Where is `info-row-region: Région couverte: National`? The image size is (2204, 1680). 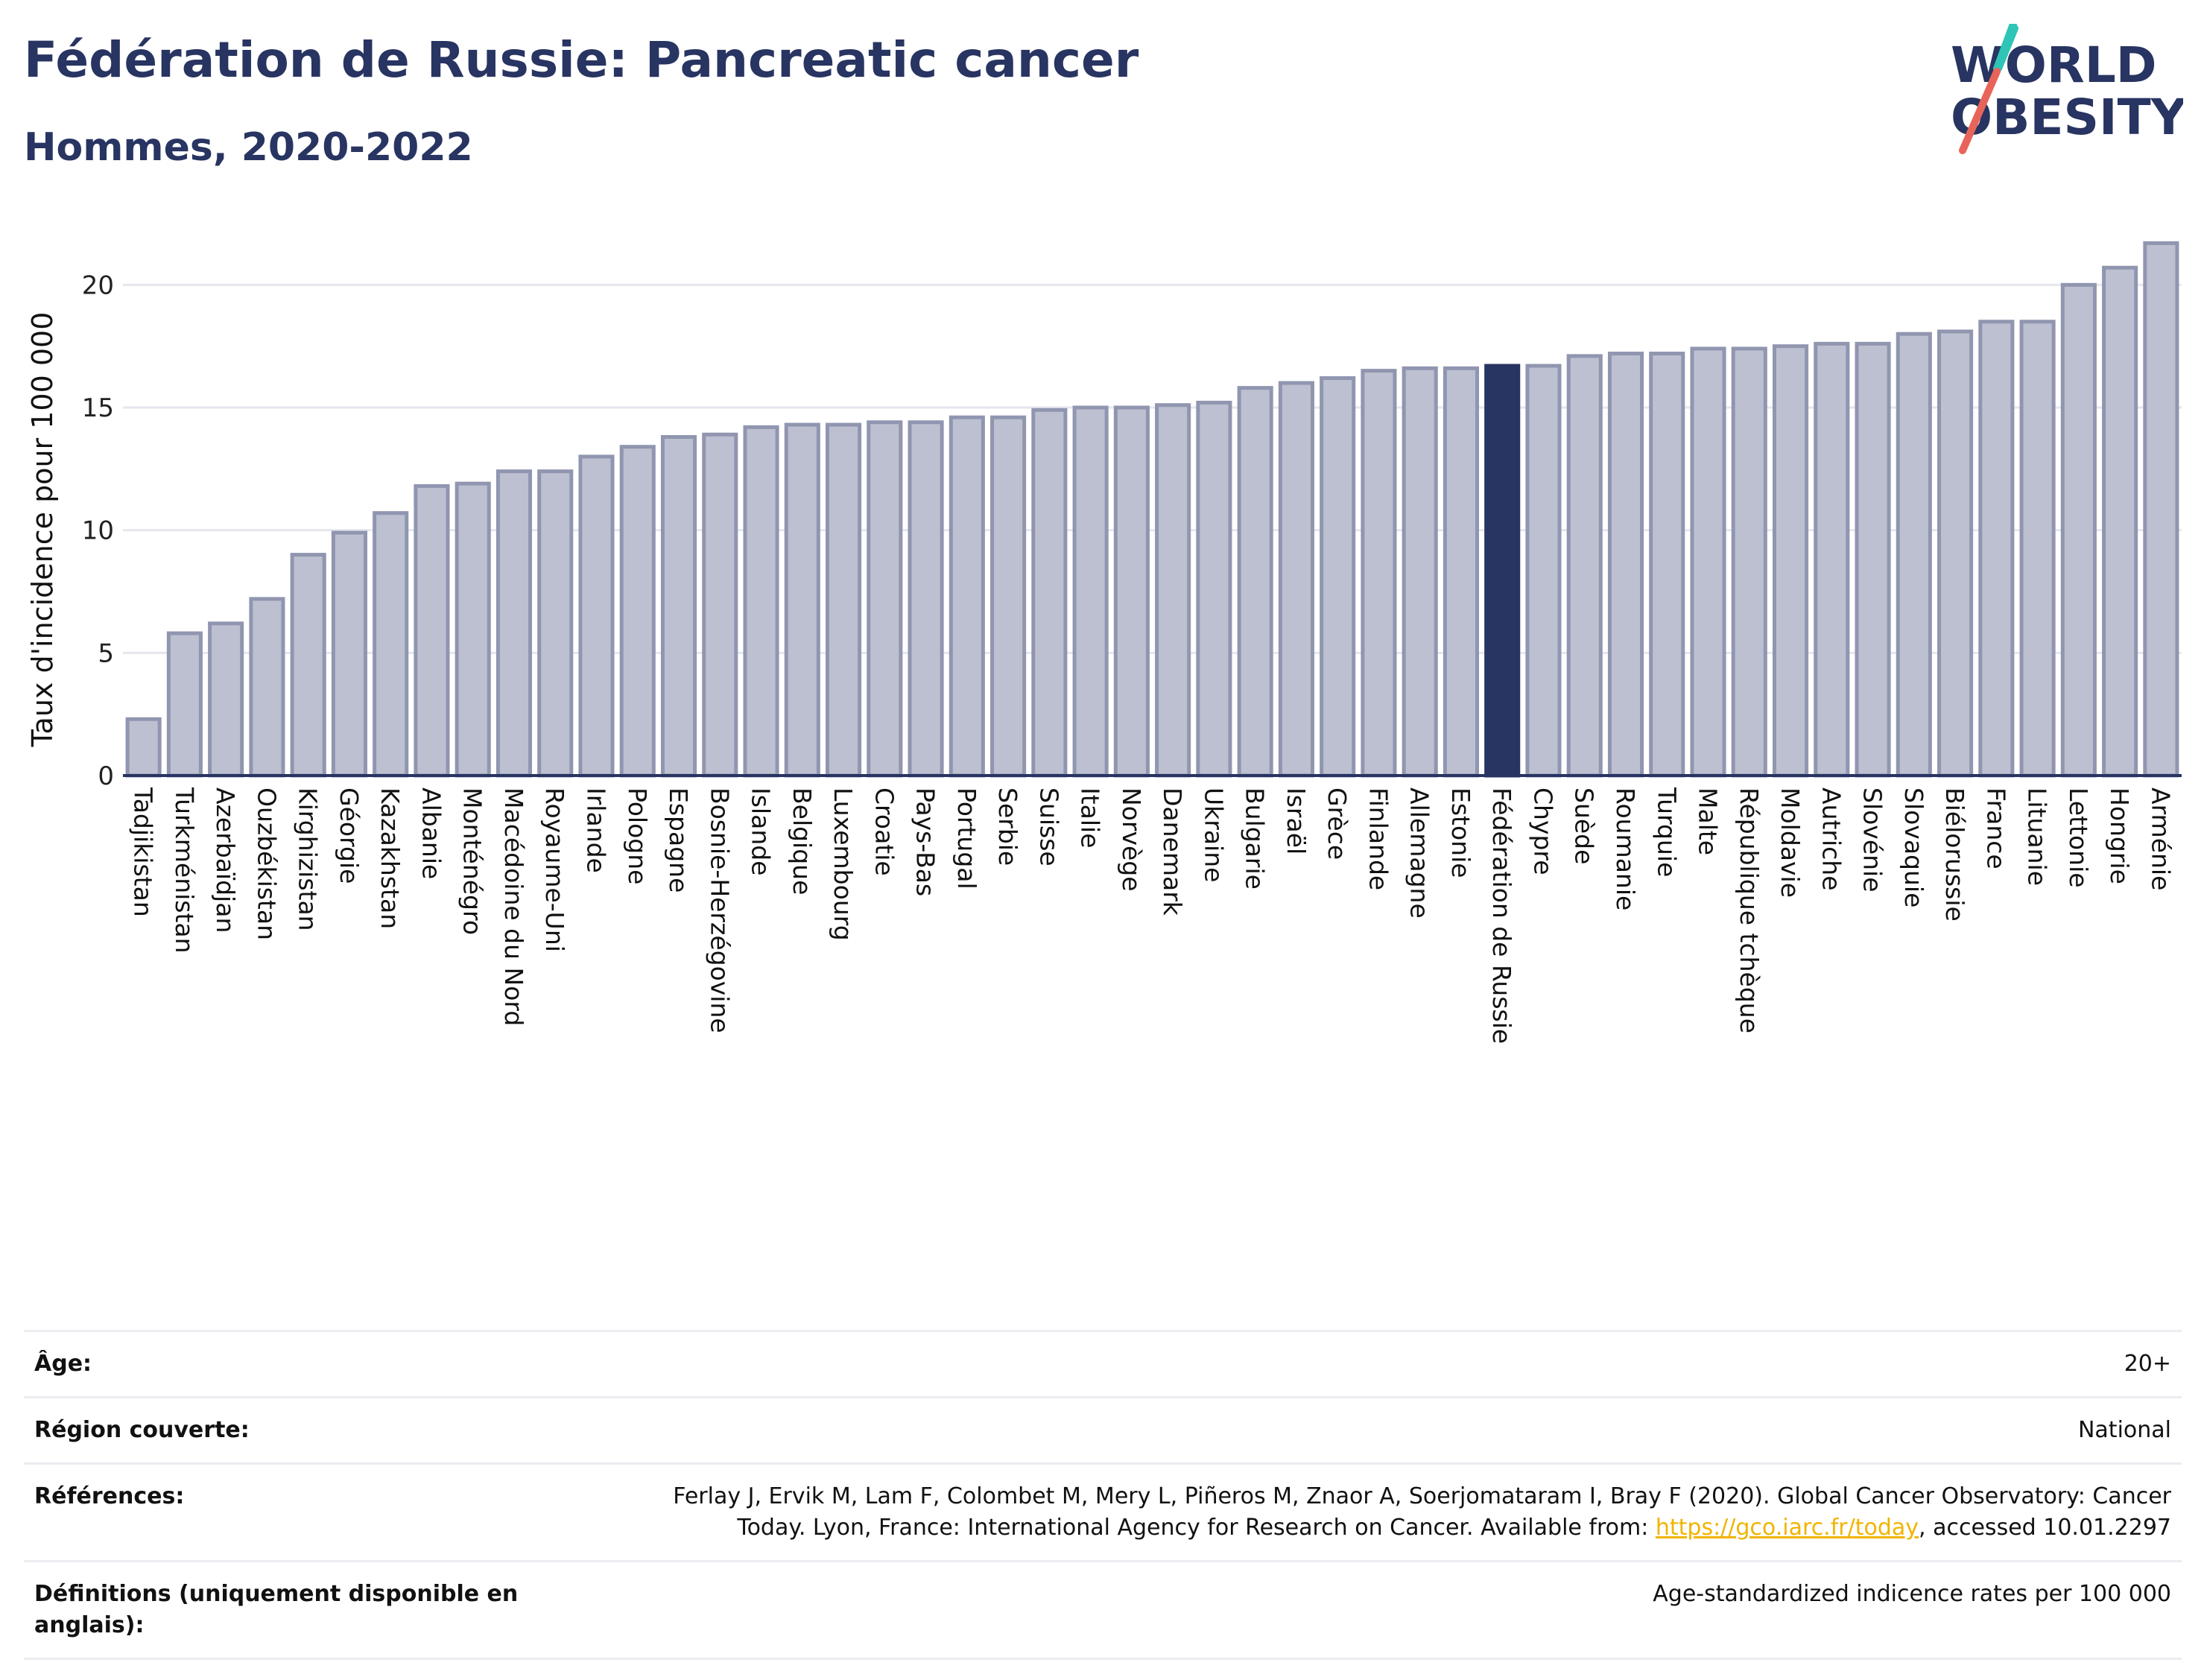
info-row-region: Région couverte: National is located at coordinates (1103, 1429).